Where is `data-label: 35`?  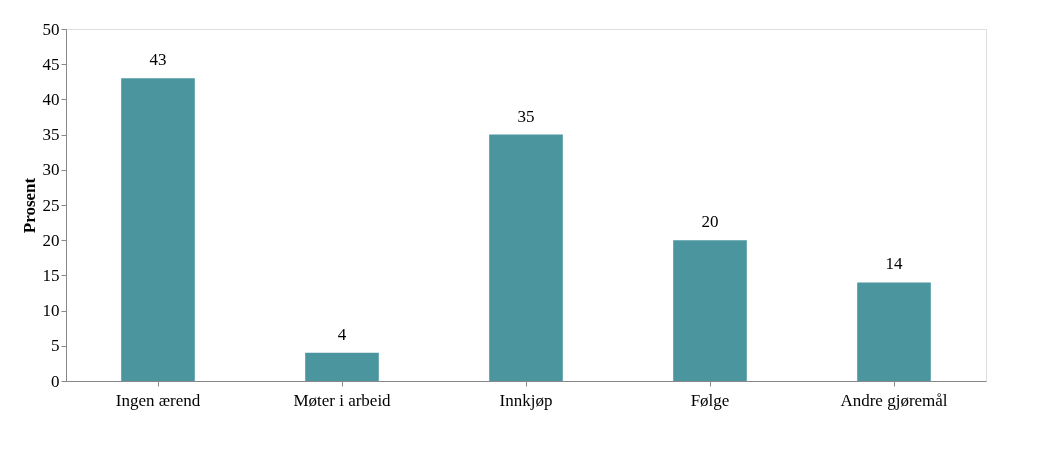
data-label: 35 is located at coordinates (526, 116).